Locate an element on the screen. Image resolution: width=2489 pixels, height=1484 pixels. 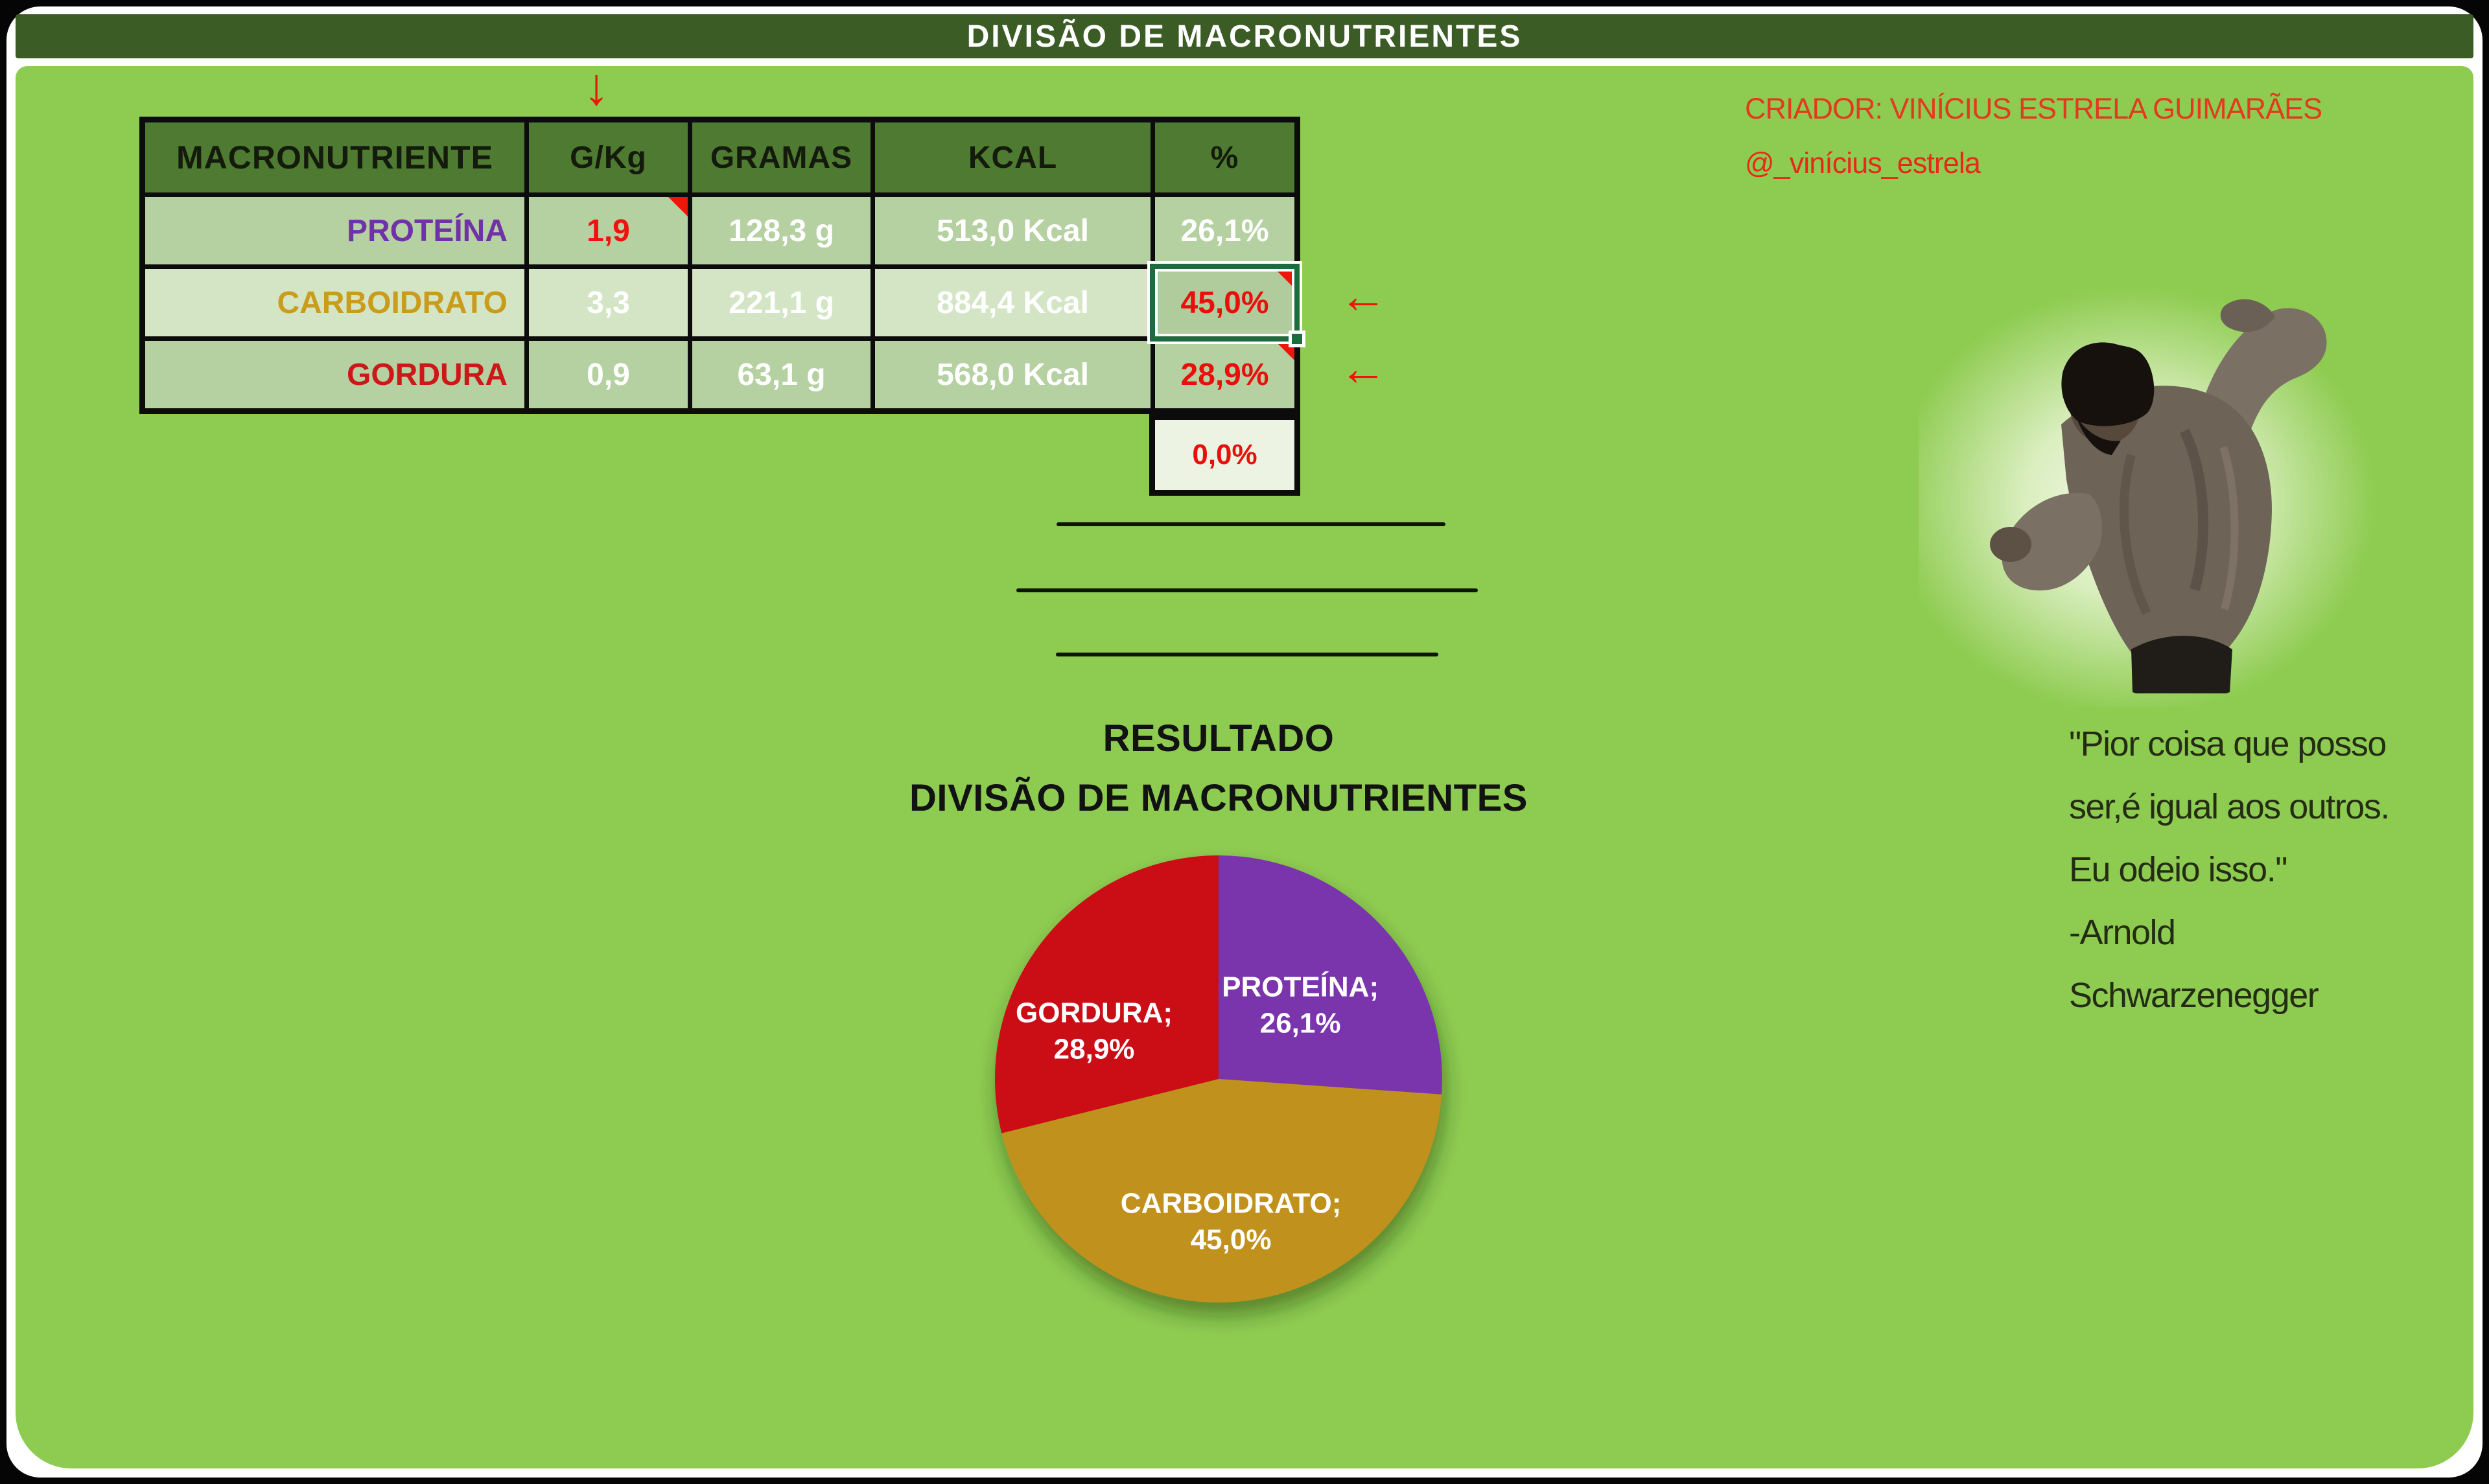
cell-extra-pct: 0,0% is located at coordinates (1224, 455).